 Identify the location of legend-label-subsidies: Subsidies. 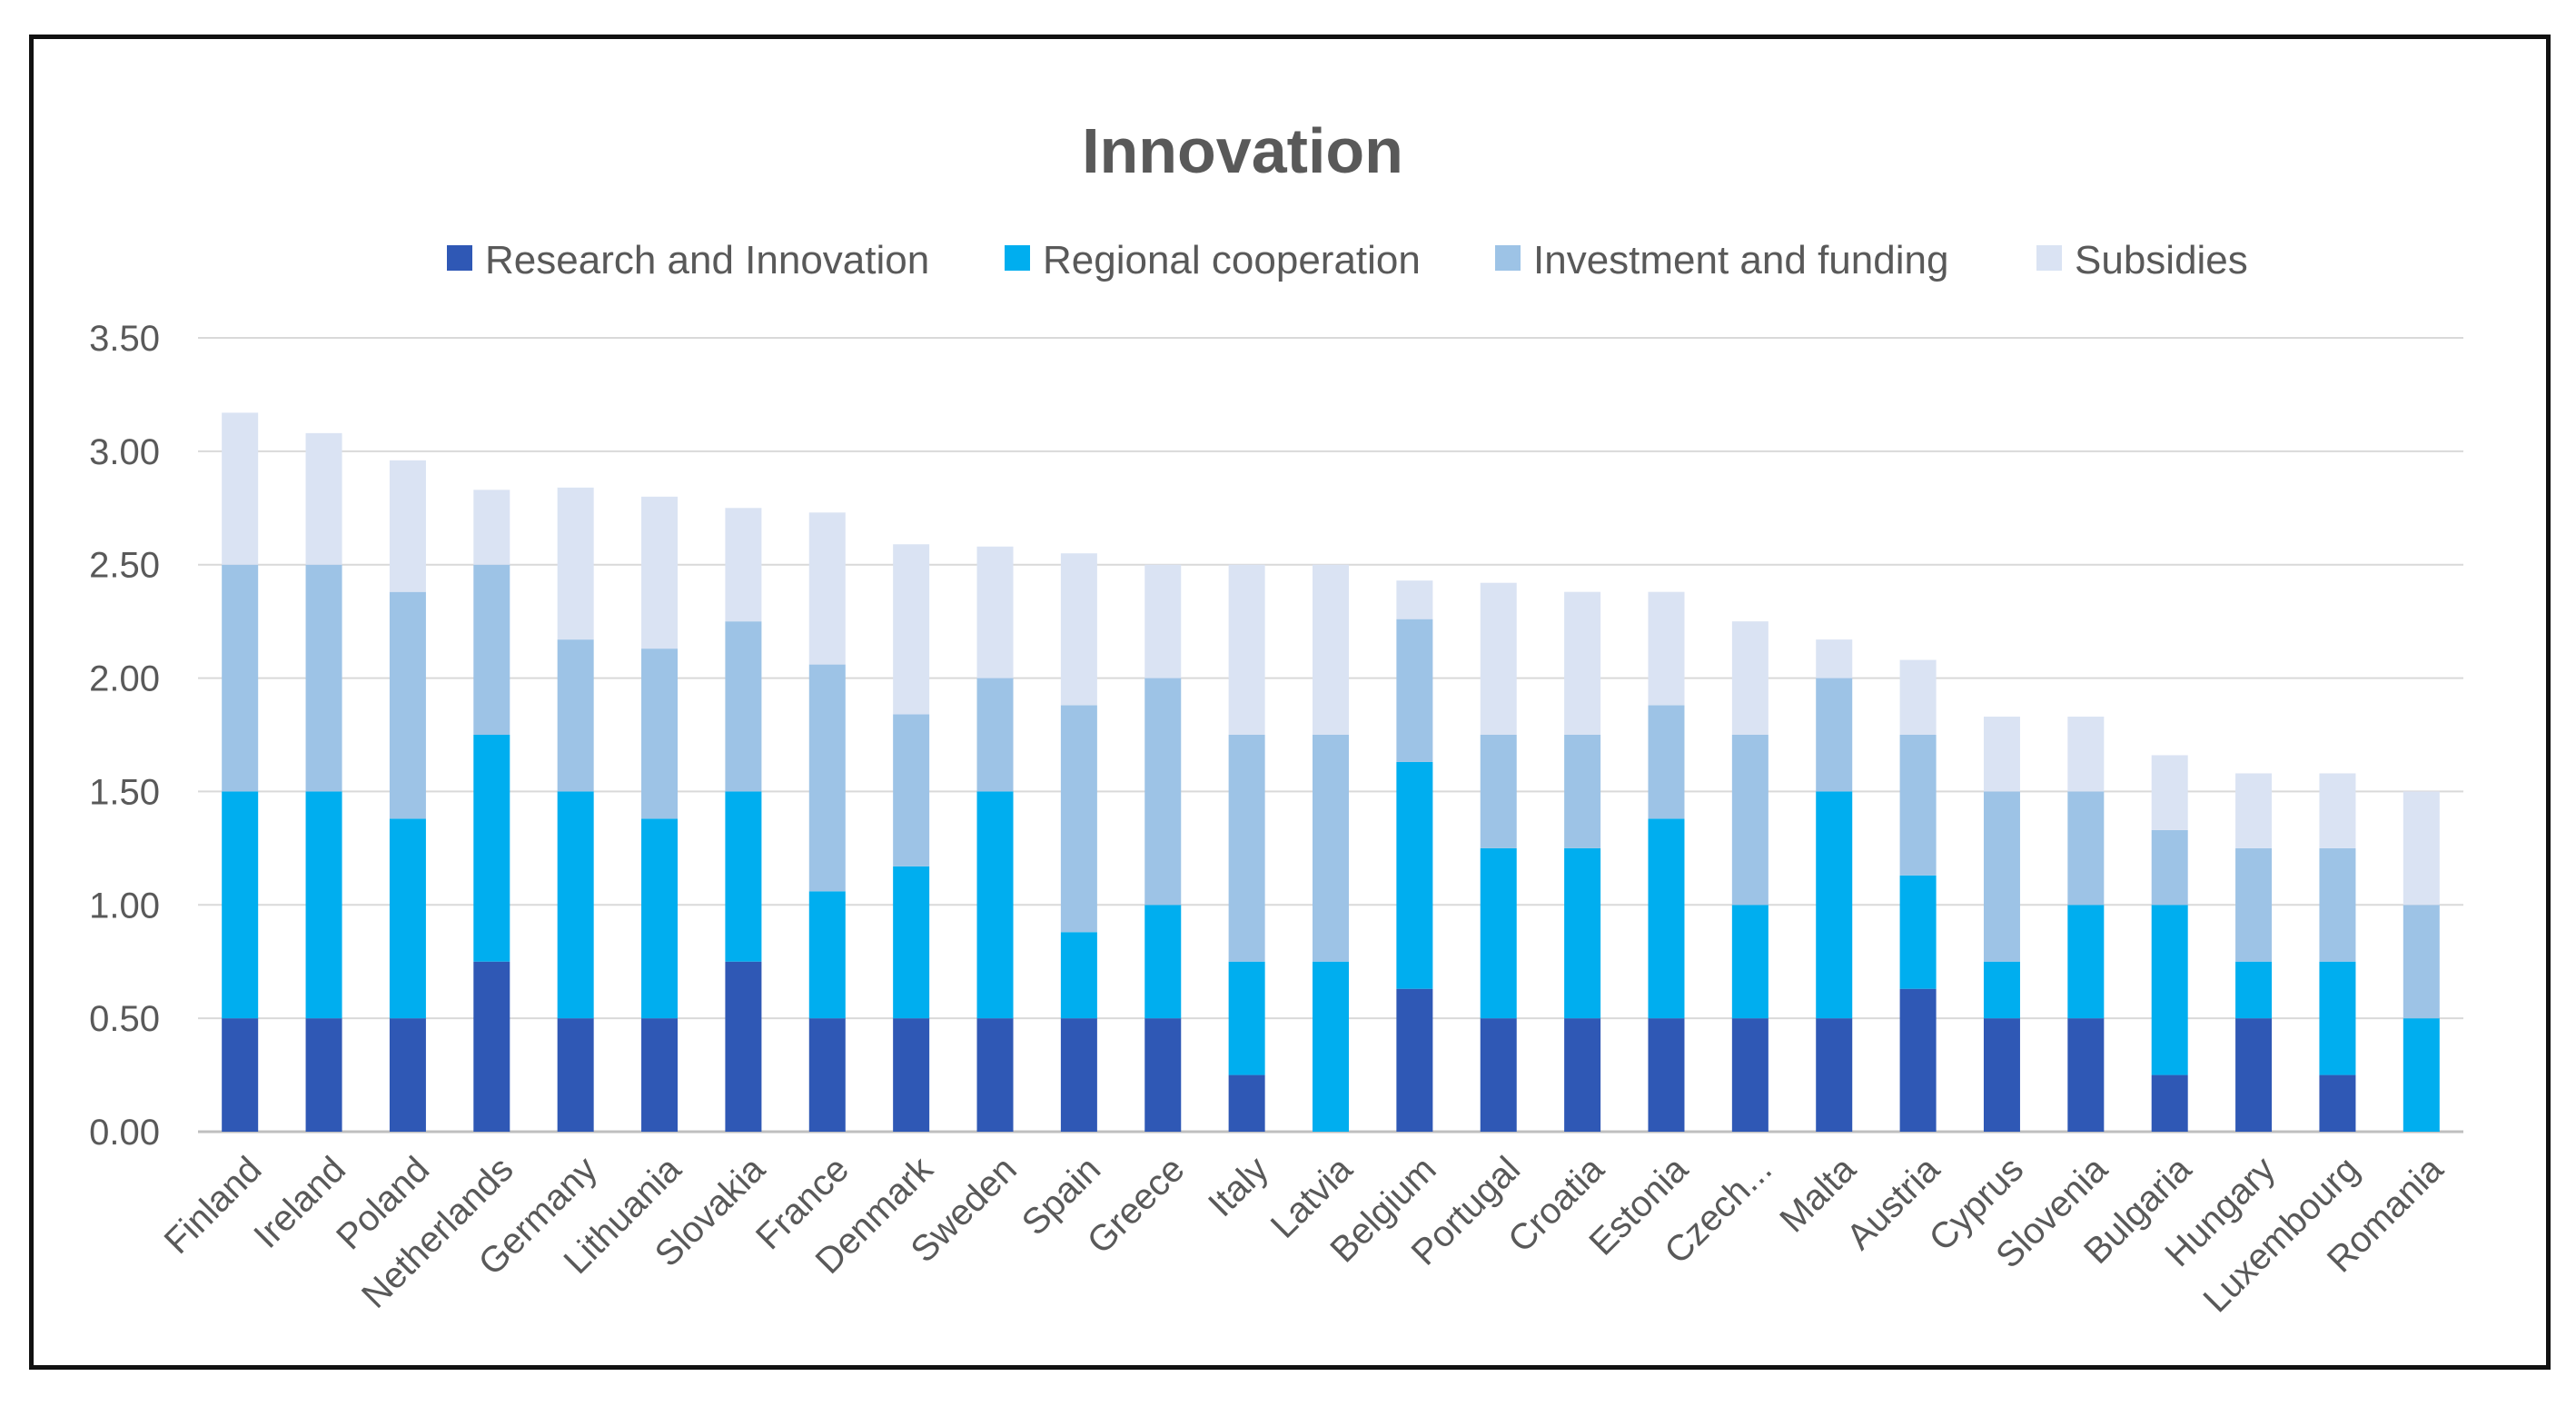
(2161, 260).